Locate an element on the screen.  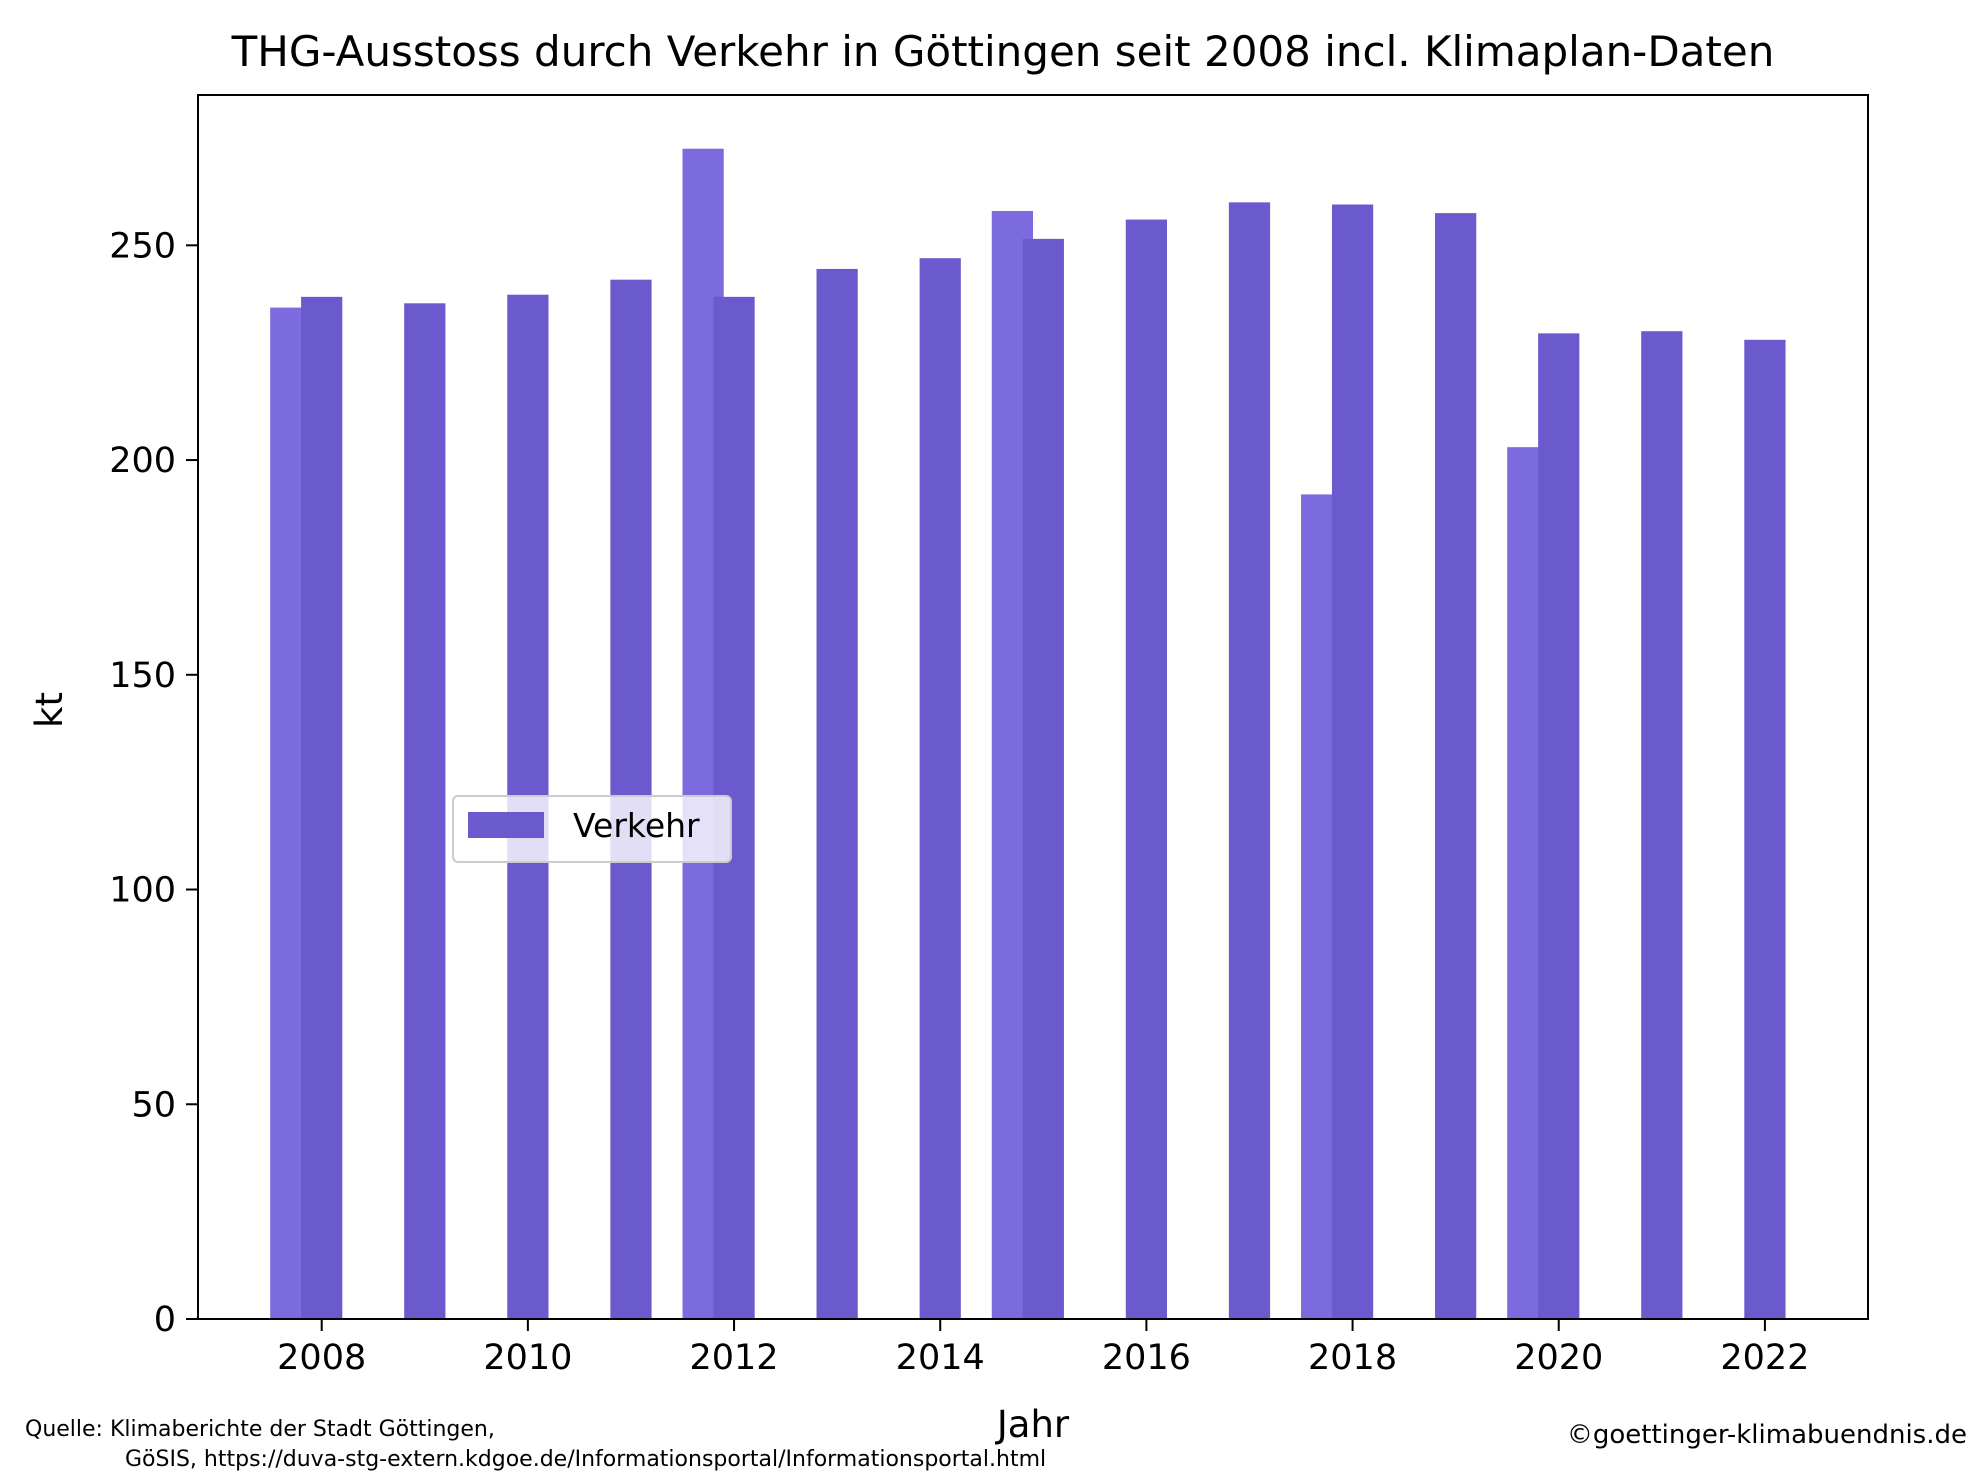
bar-verkehr-2009 is located at coordinates (425, 811).